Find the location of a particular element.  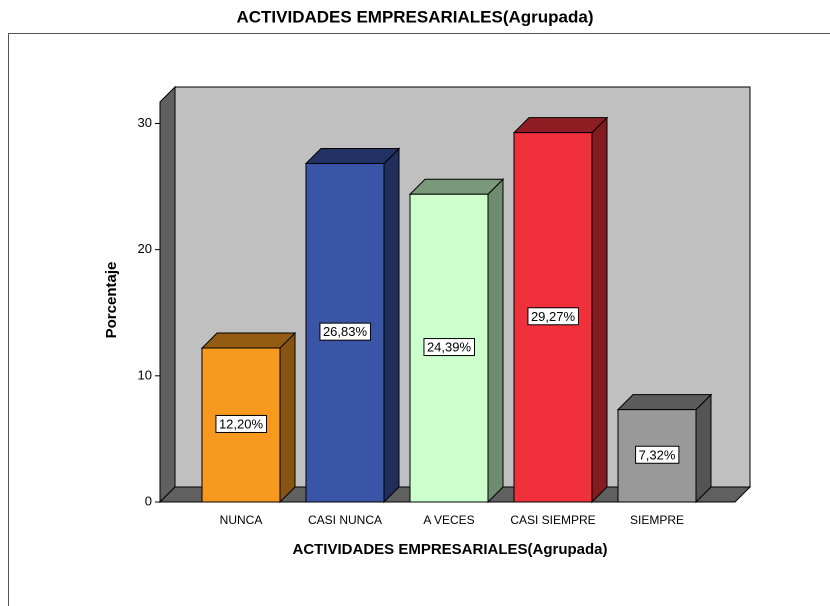

chart-title: ACTIVIDADES EMPRESARIALES(Agrupada) is located at coordinates (414, 16).